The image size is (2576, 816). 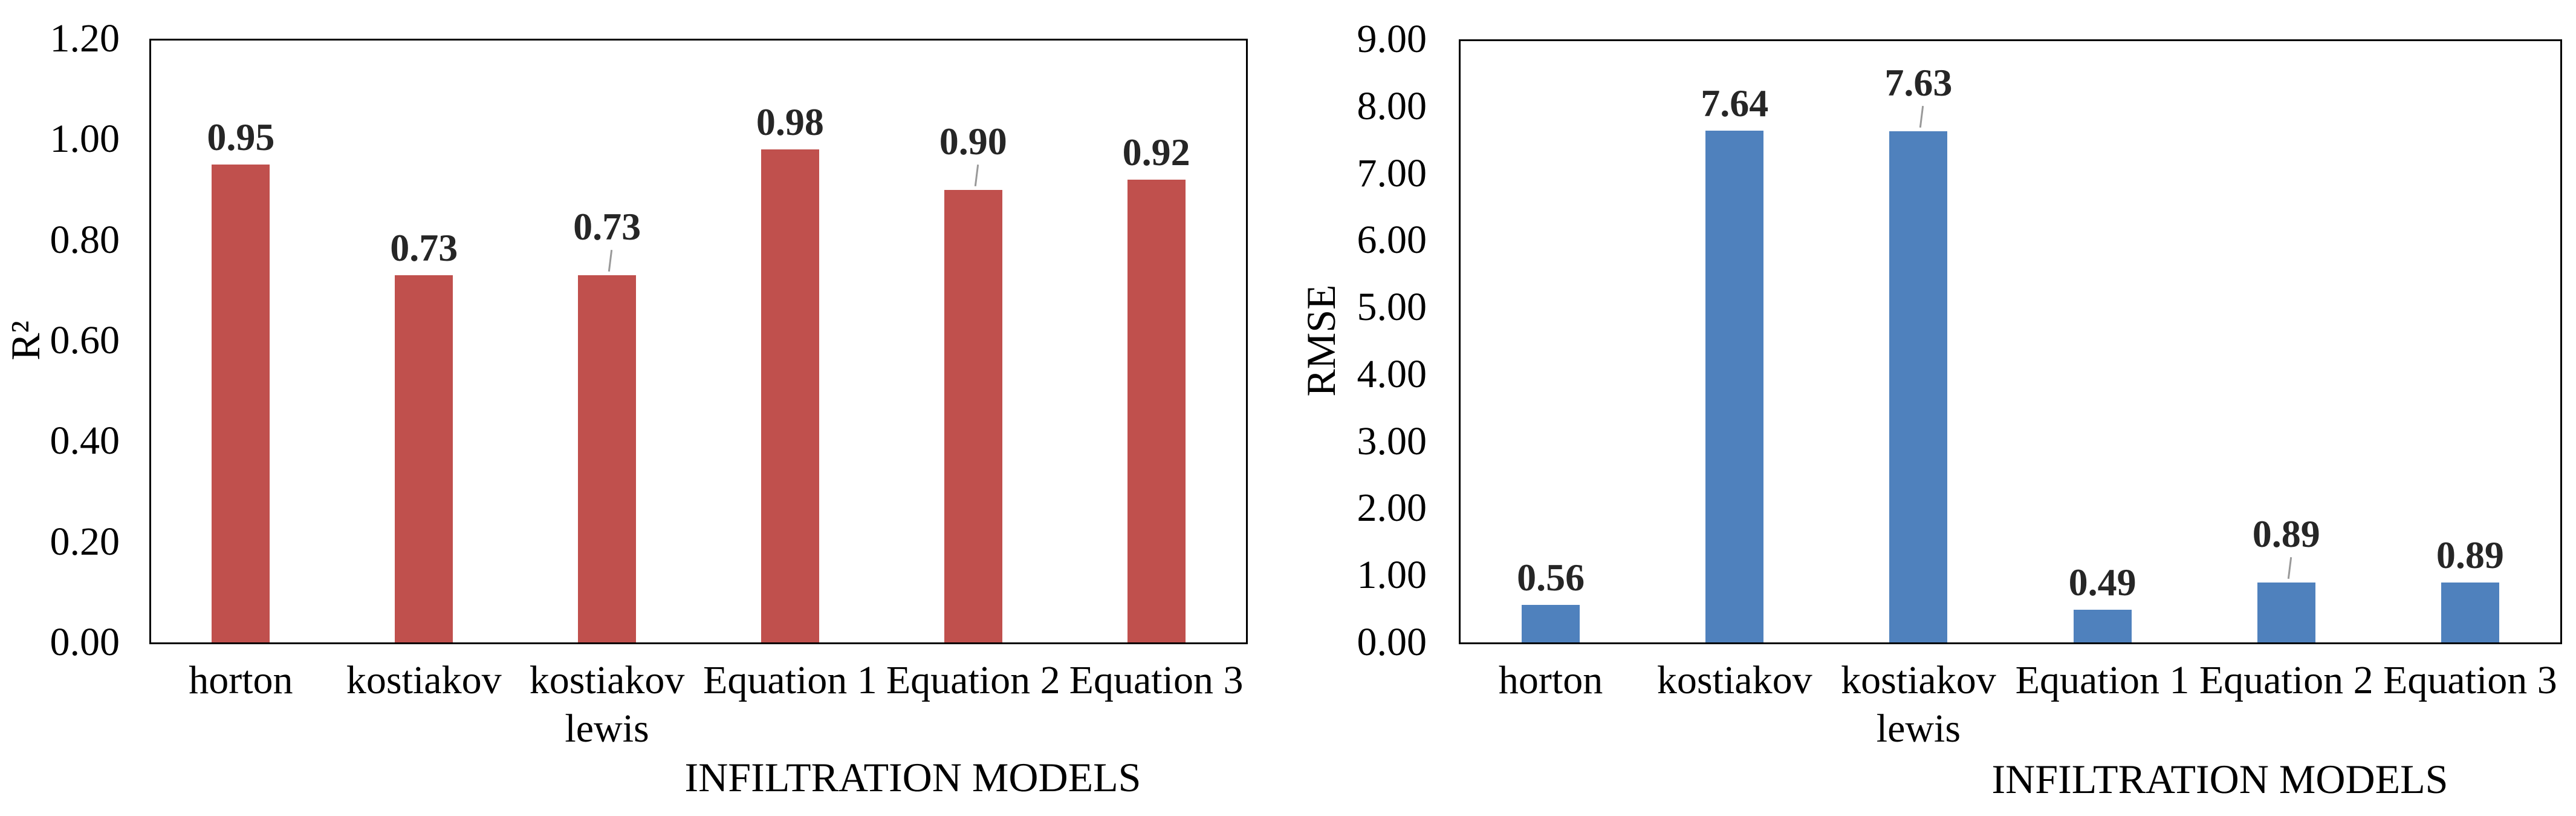 I want to click on x-axis-title-rmse: INFILTRATION MODELS, so click(x=2219, y=779).